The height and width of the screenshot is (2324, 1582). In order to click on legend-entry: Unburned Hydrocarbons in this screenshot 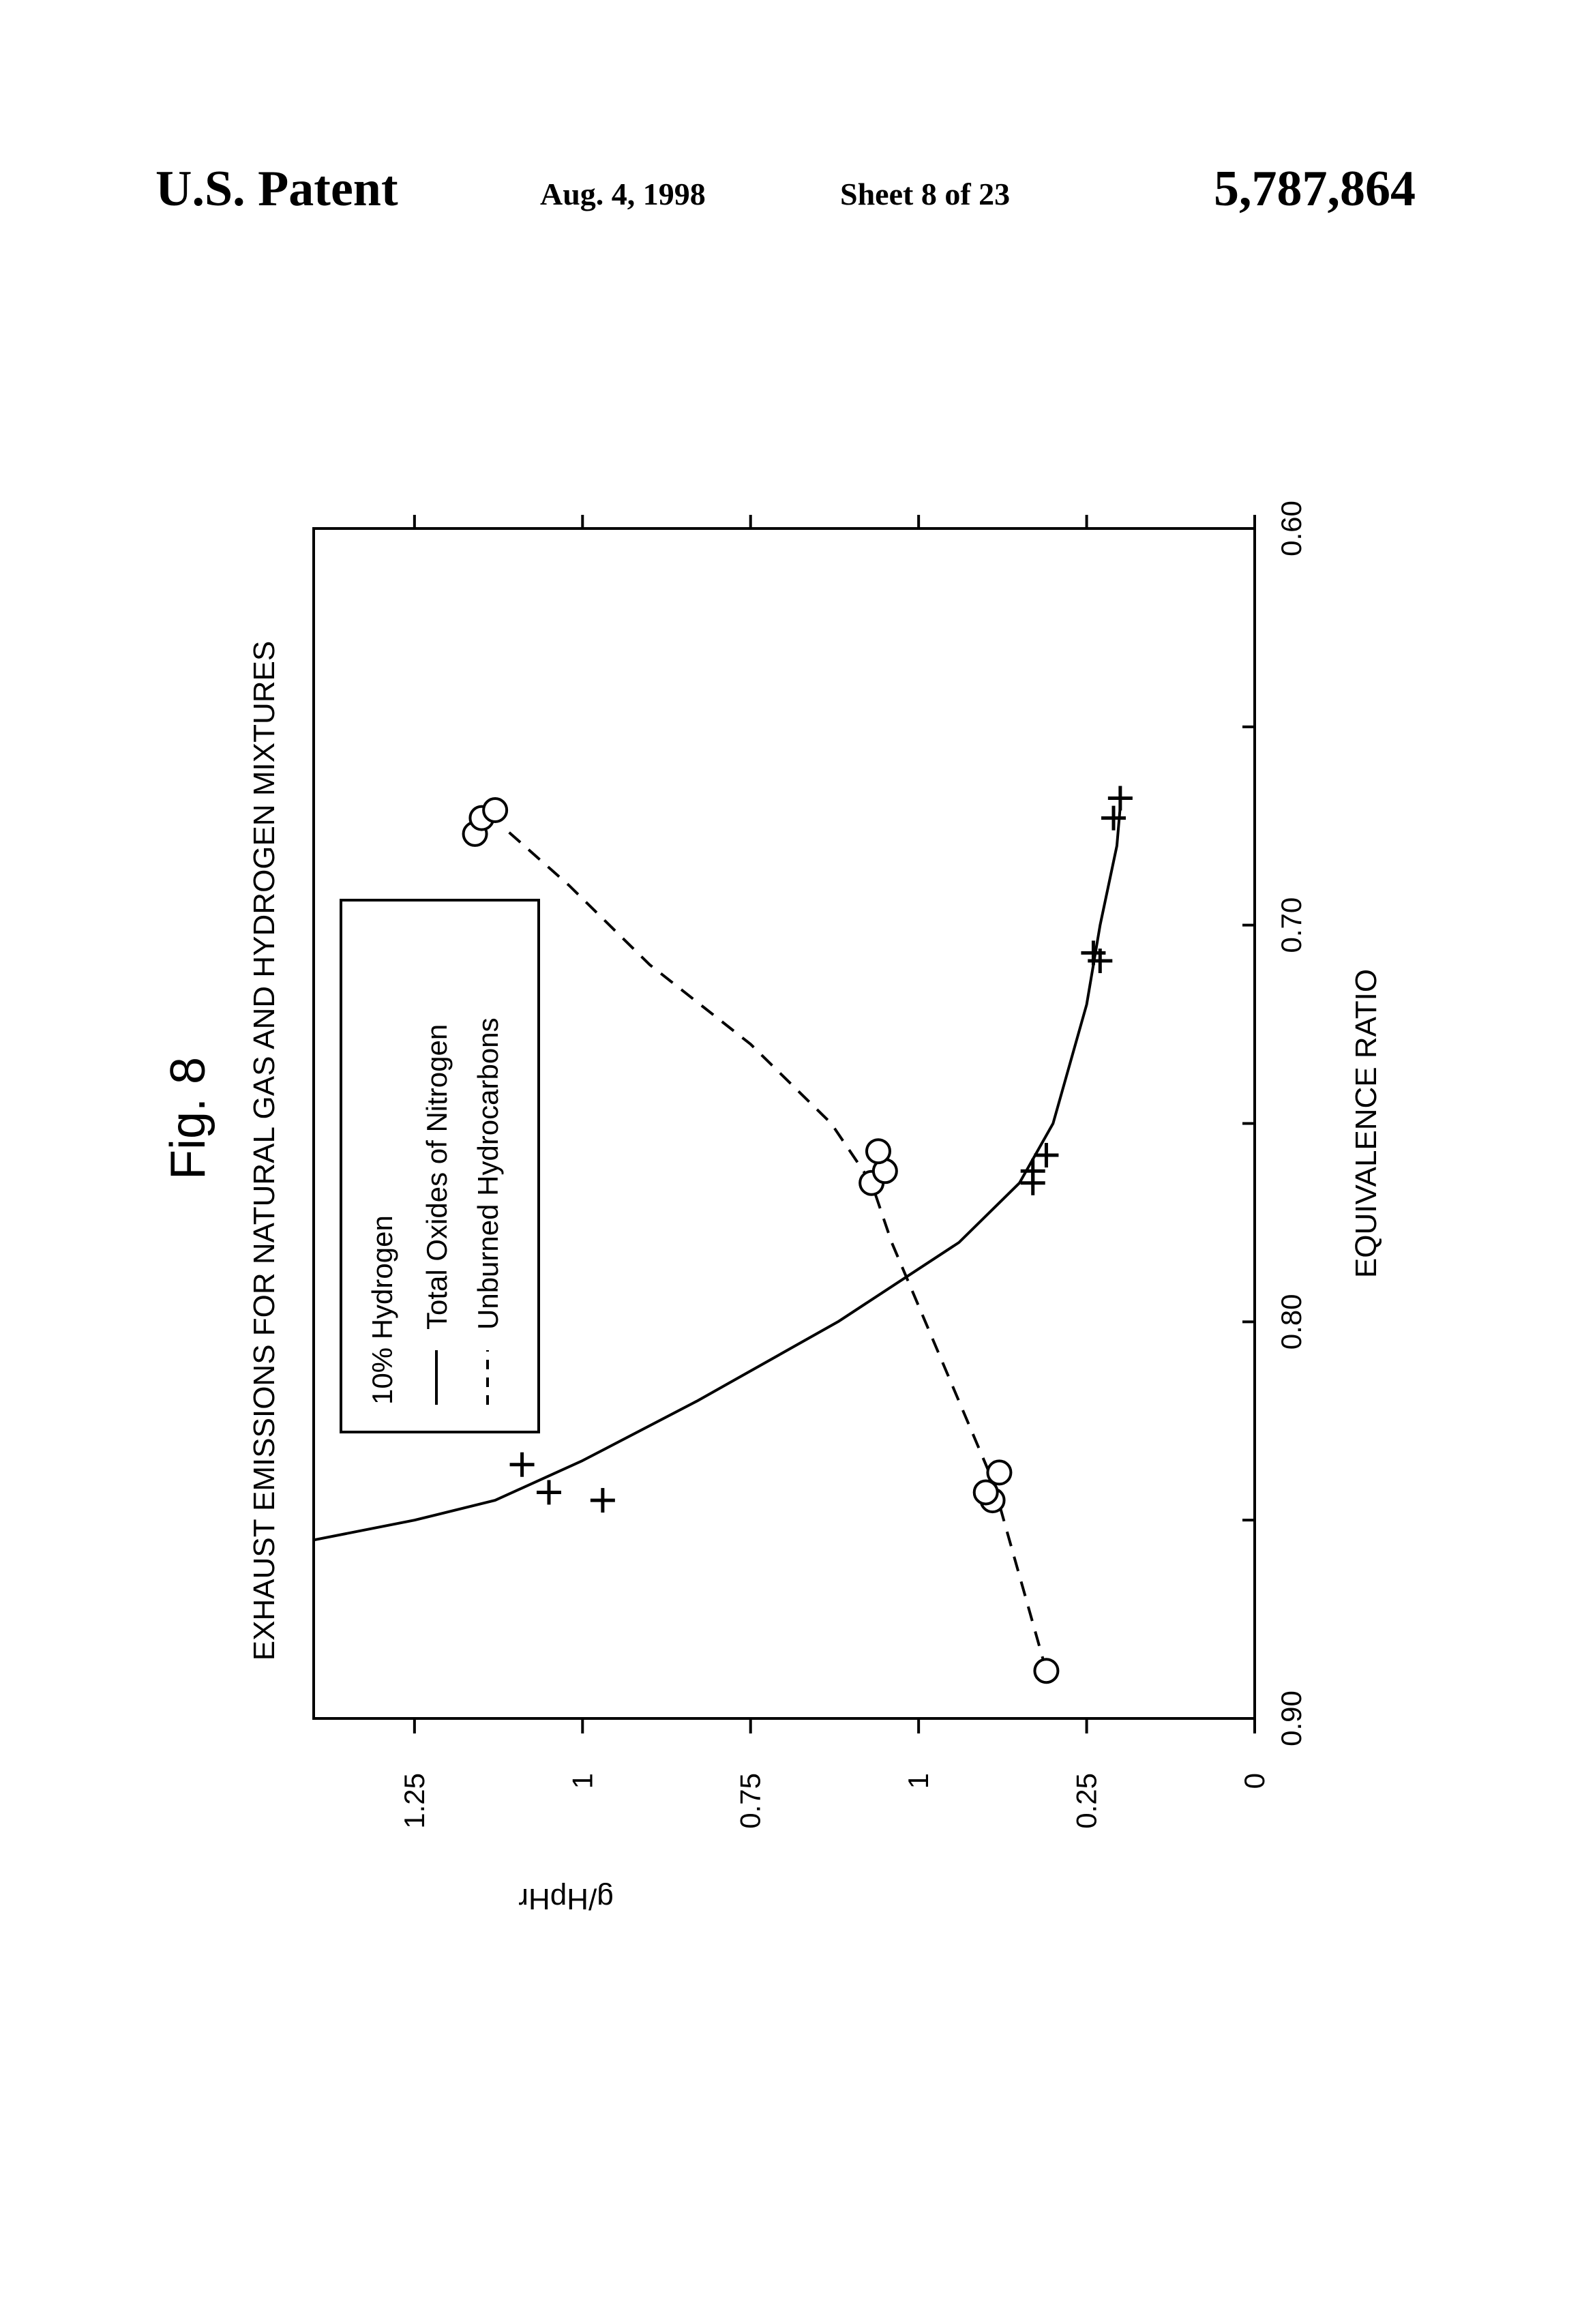, I will do `click(488, 1173)`.